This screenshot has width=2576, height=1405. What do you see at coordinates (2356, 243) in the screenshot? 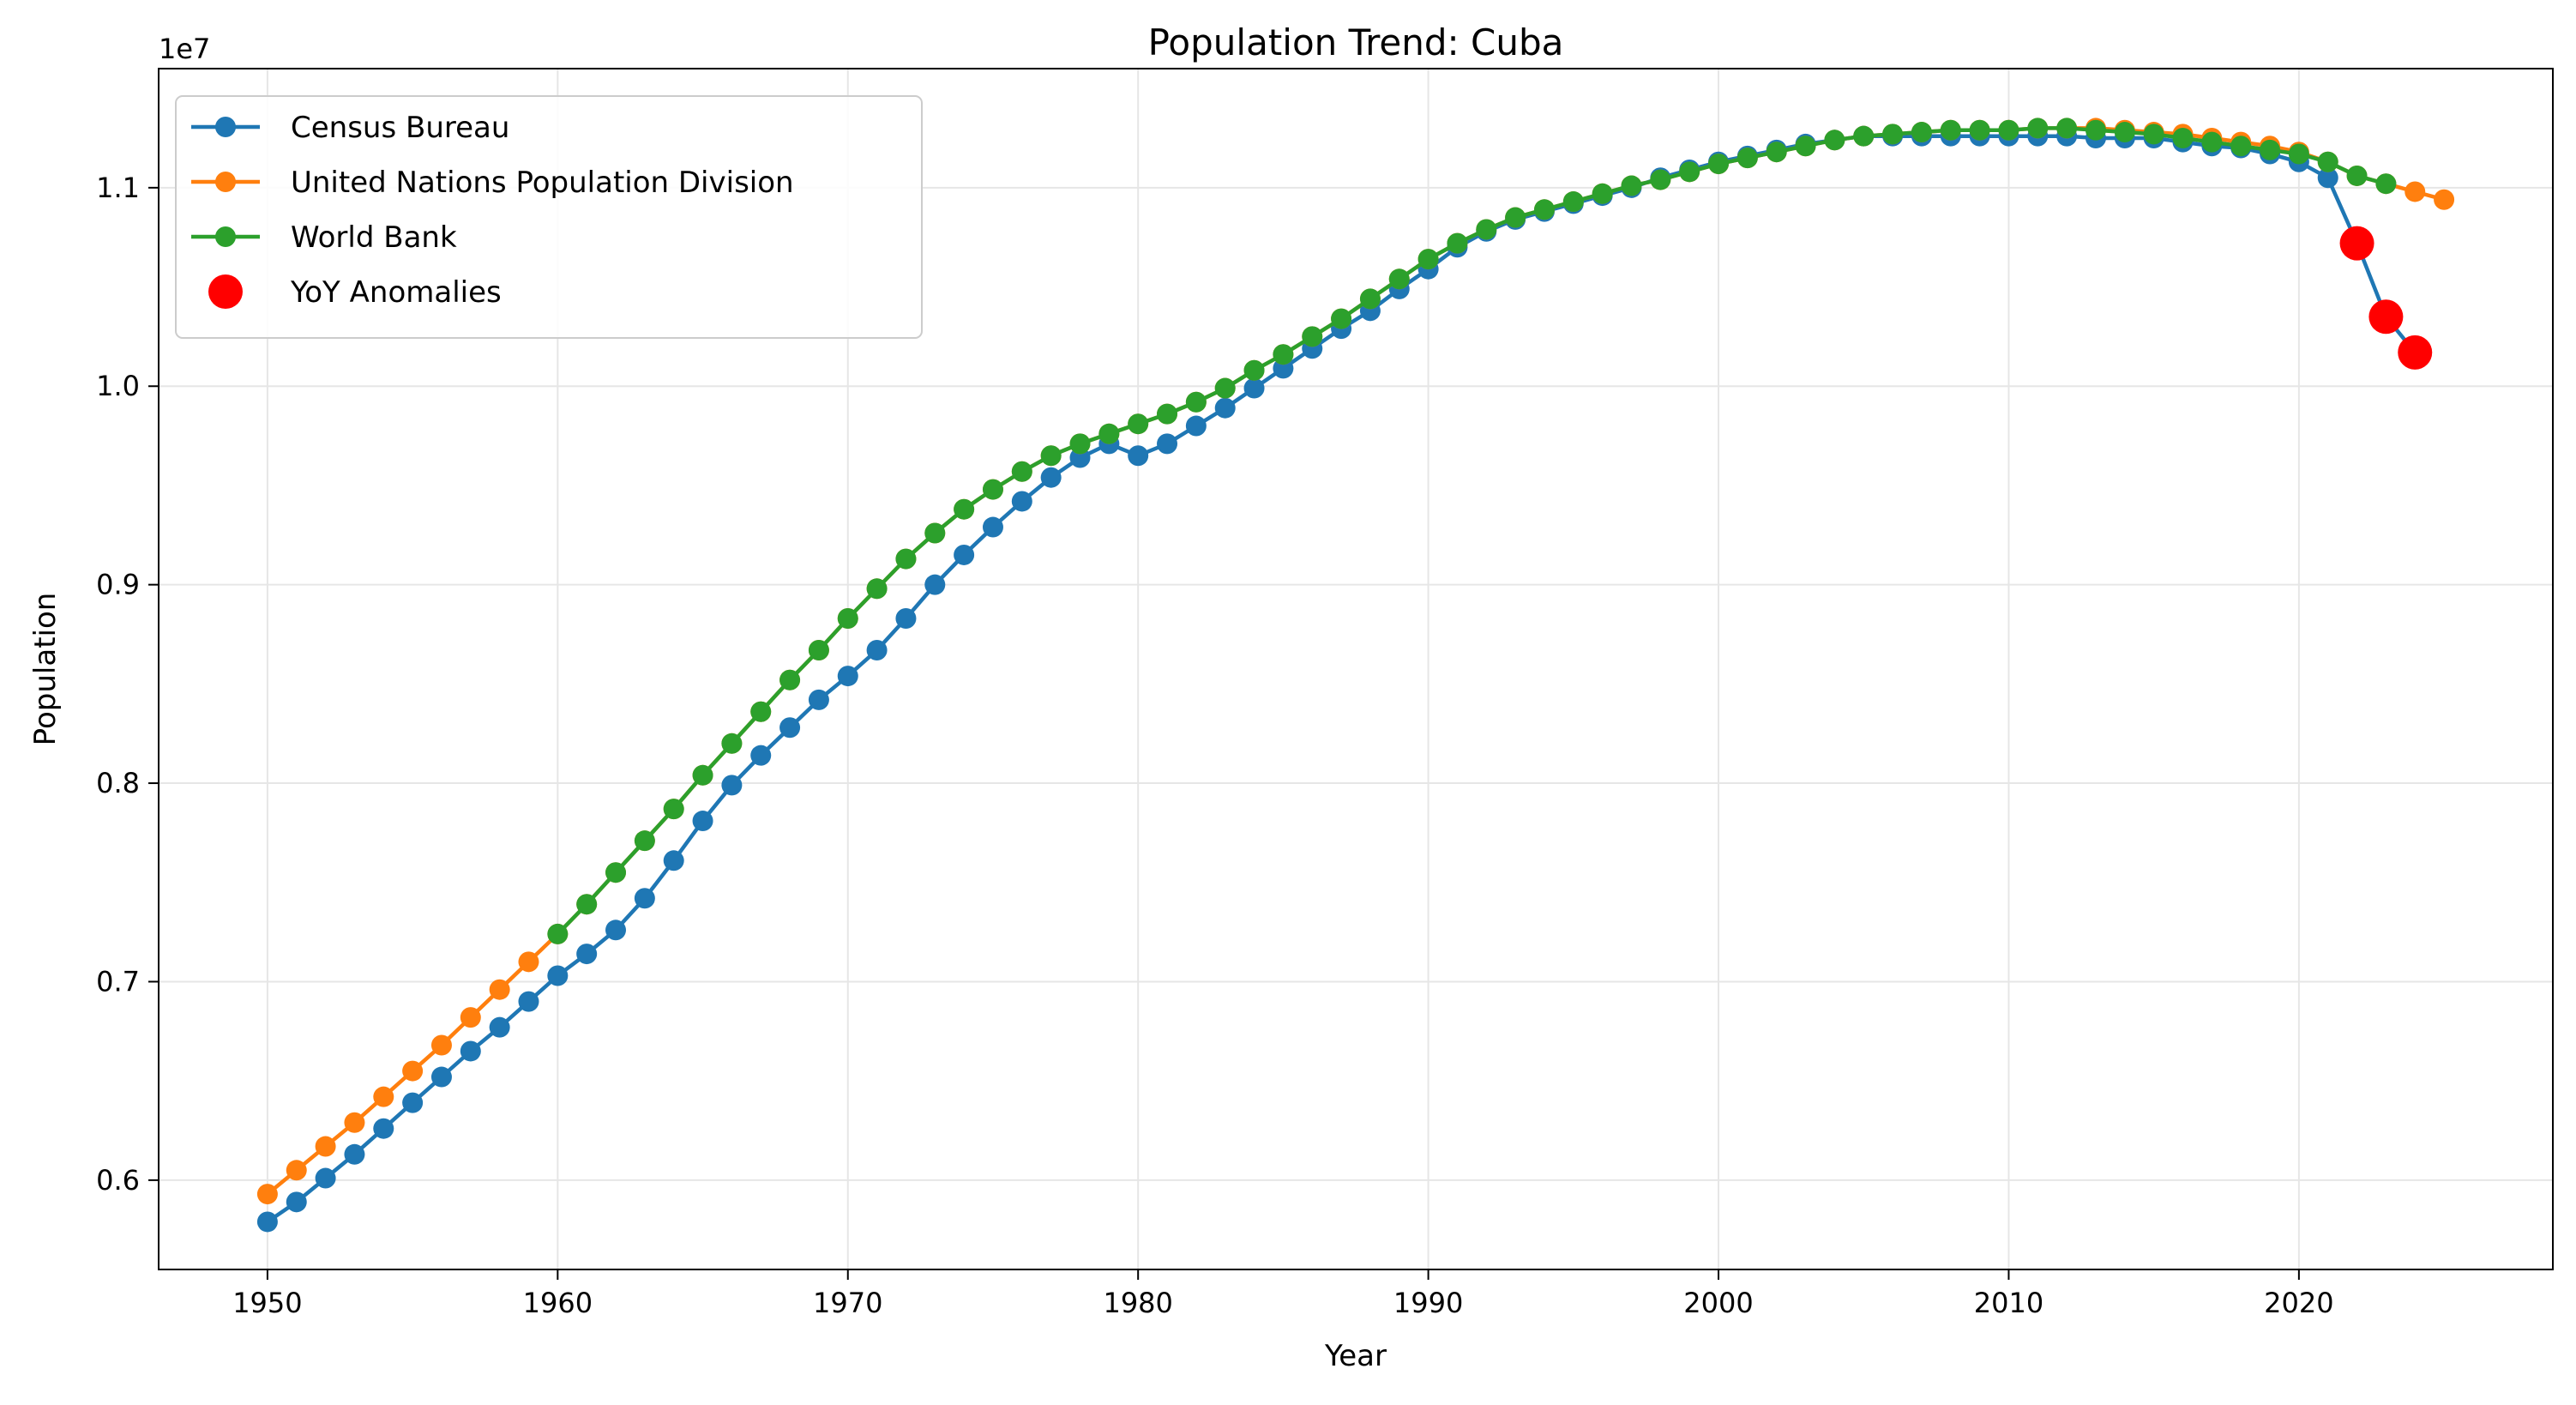
I see `anomaly-point` at bounding box center [2356, 243].